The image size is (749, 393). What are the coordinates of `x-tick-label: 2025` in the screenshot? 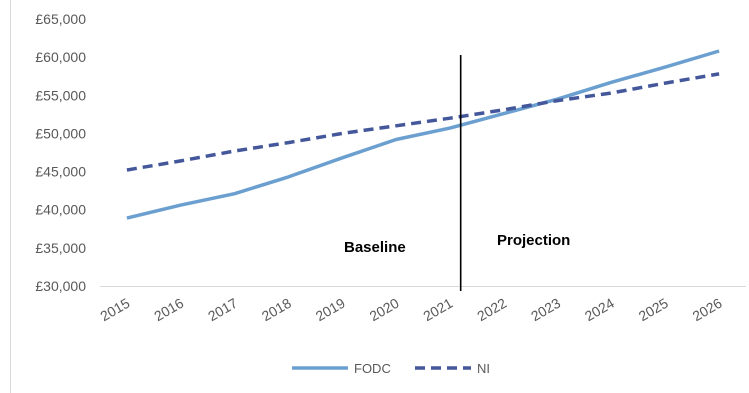 It's located at (653, 310).